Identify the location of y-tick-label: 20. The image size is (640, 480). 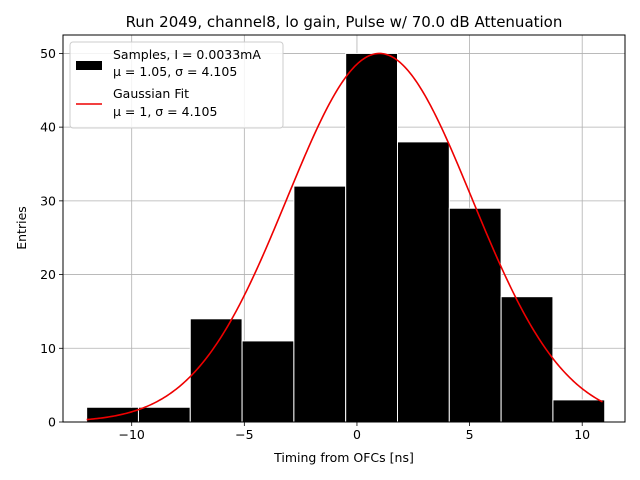
(48, 274).